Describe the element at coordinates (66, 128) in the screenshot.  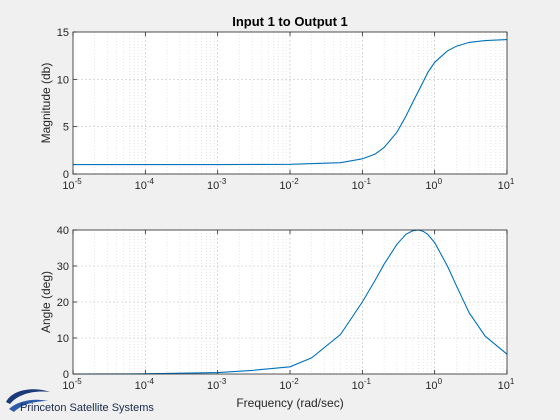
I see `y-tick-label: 5` at that location.